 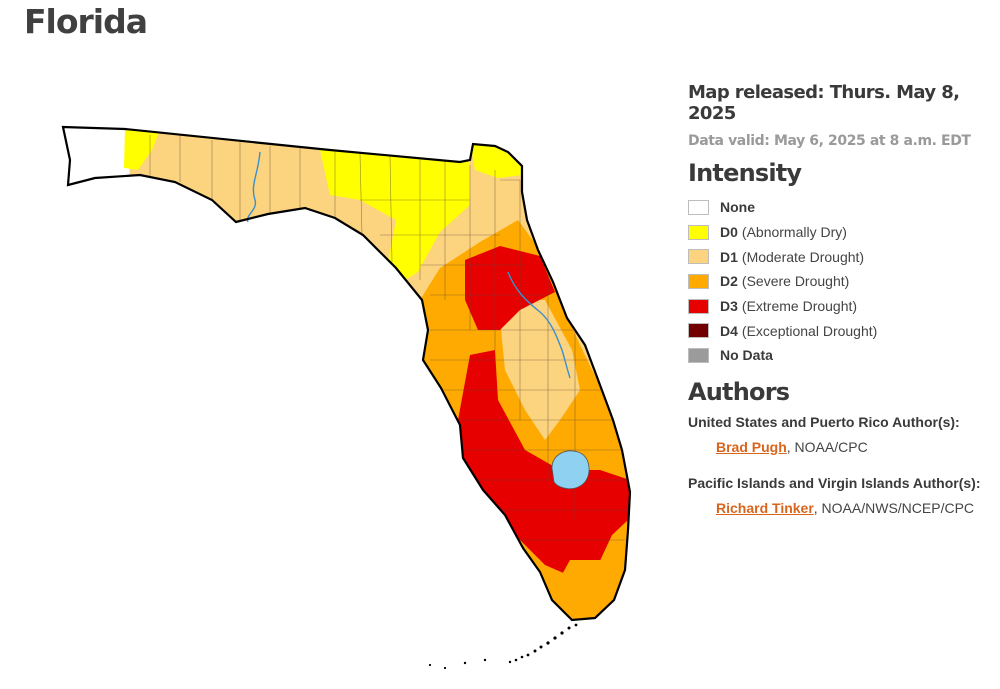 What do you see at coordinates (729, 281) in the screenshot?
I see `legend-code: D2` at bounding box center [729, 281].